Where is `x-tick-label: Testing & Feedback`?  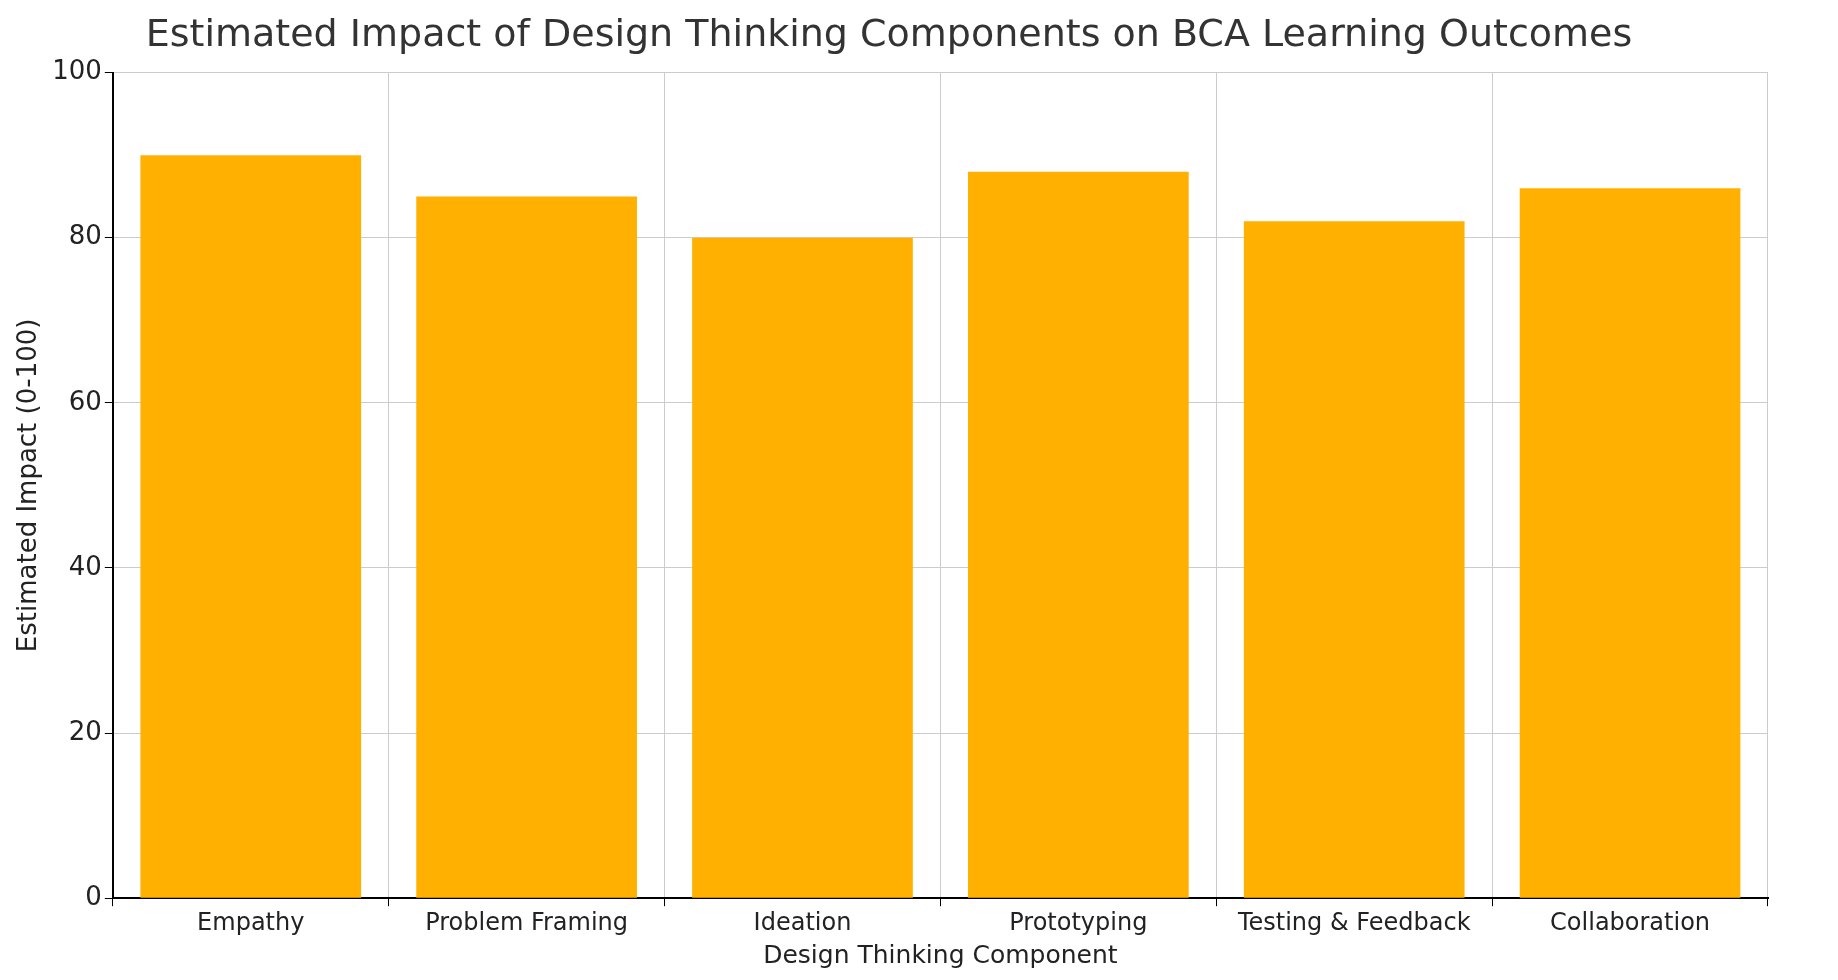 x-tick-label: Testing & Feedback is located at coordinates (1353, 921).